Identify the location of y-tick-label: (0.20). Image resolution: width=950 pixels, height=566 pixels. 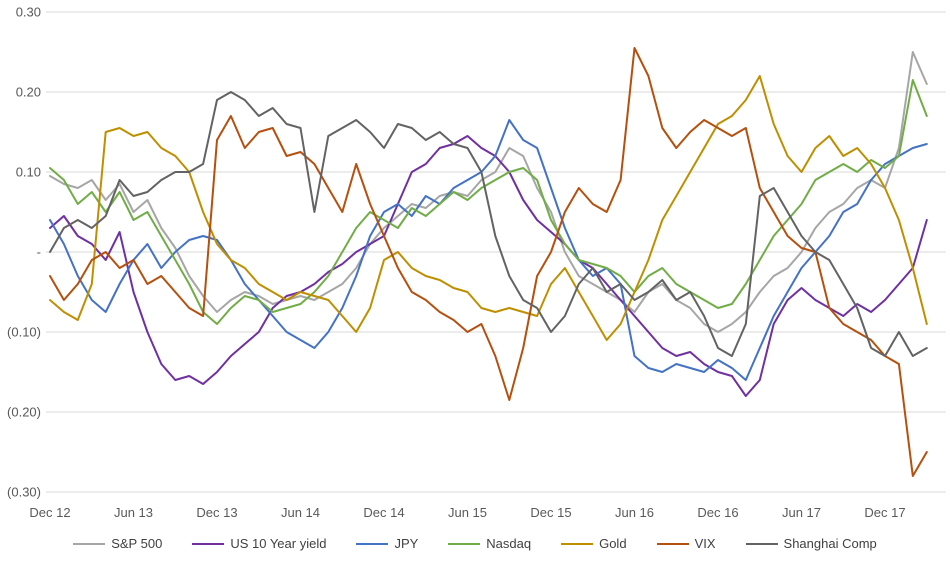
(24, 412).